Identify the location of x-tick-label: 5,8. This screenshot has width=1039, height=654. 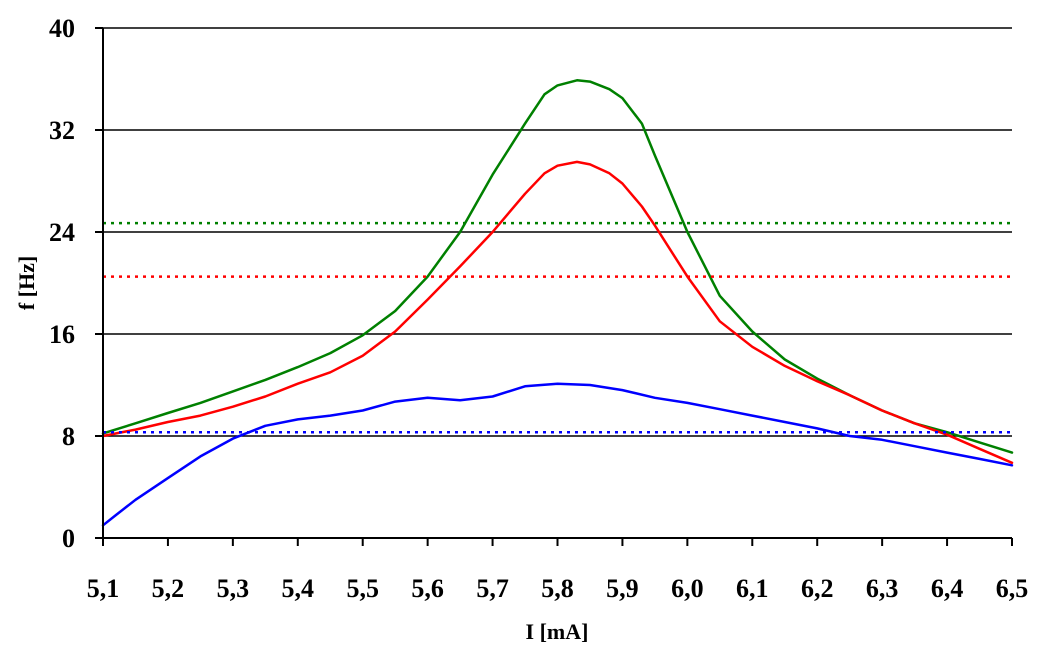
(557, 588).